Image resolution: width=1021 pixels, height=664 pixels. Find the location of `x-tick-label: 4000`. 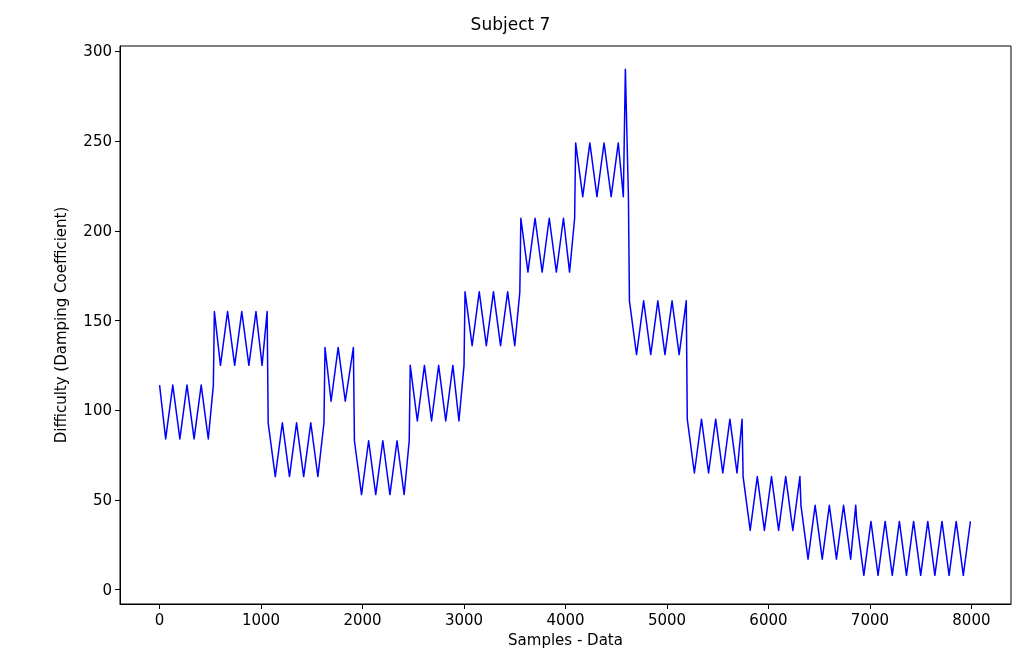

x-tick-label: 4000 is located at coordinates (565, 619).